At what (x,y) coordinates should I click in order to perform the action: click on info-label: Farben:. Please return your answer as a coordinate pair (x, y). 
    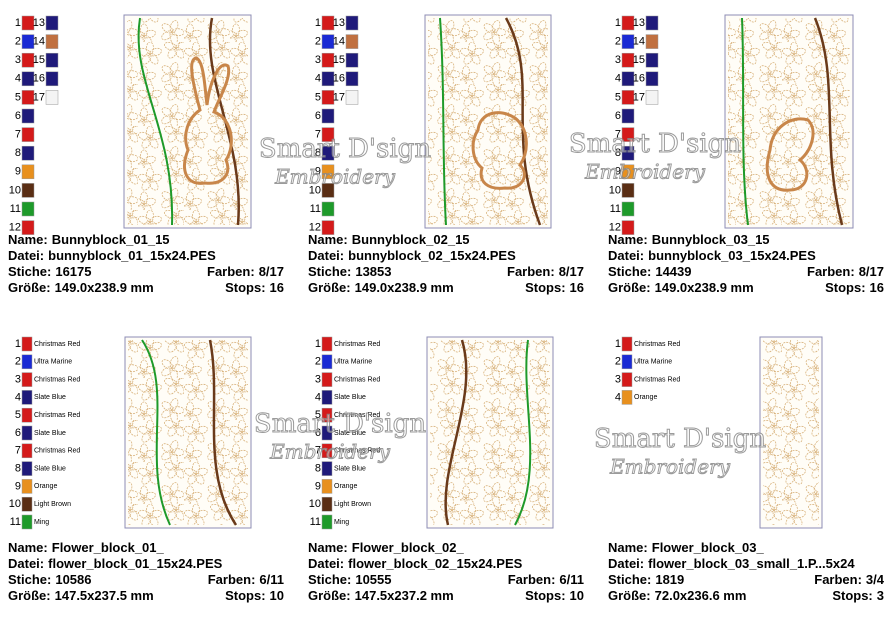
    Looking at the image, I should click on (532, 579).